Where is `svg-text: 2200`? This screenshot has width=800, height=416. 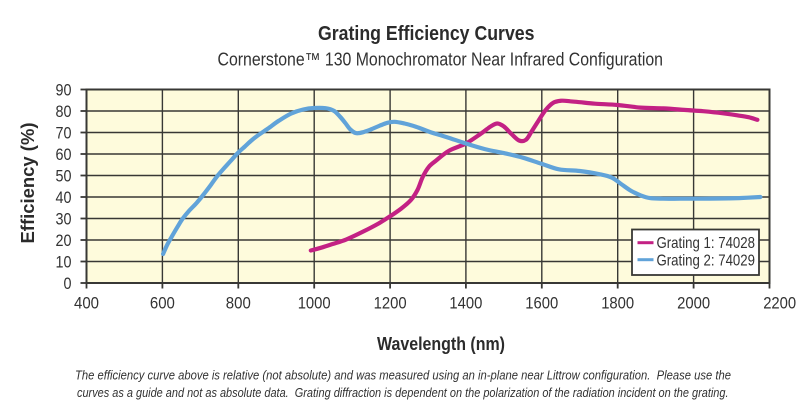
svg-text: 2200 is located at coordinates (779, 303).